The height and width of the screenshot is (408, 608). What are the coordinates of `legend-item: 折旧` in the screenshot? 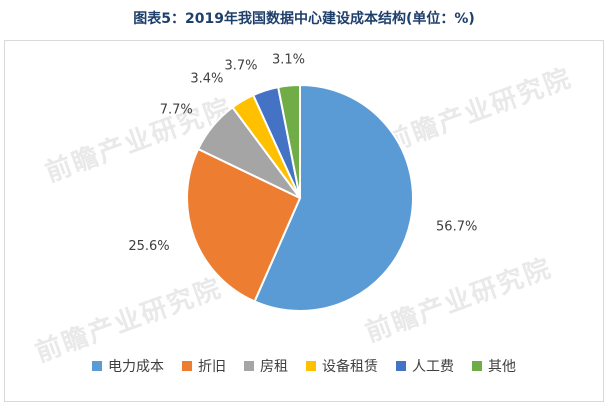 It's located at (204, 366).